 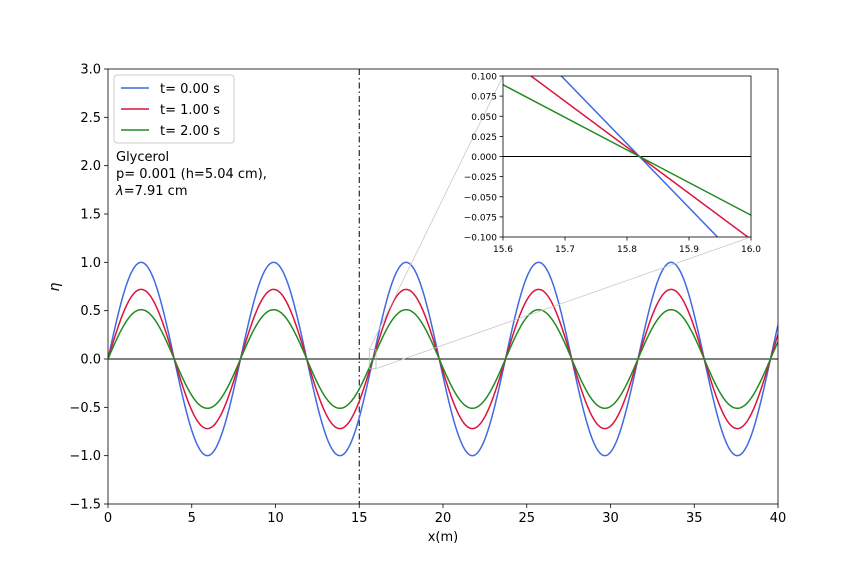 What do you see at coordinates (480, 178) in the screenshot?
I see `inset-y-tick-label: −0.025` at bounding box center [480, 178].